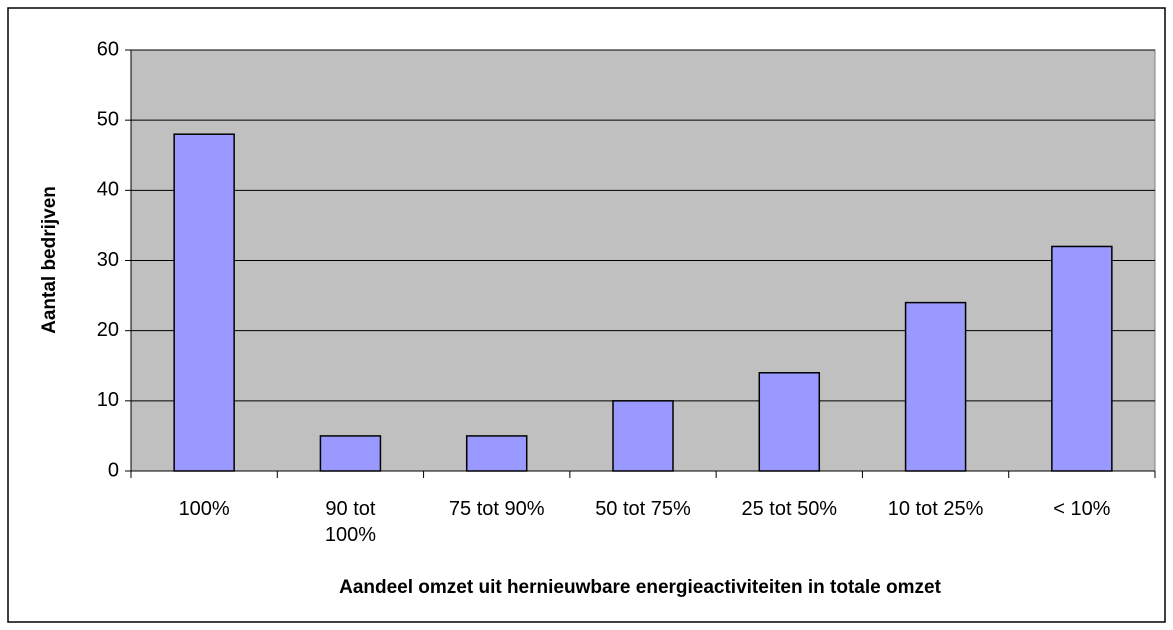 Image resolution: width=1173 pixels, height=630 pixels. Describe the element at coordinates (643, 509) in the screenshot. I see `x-tick-label: 50 tot 75%` at that location.